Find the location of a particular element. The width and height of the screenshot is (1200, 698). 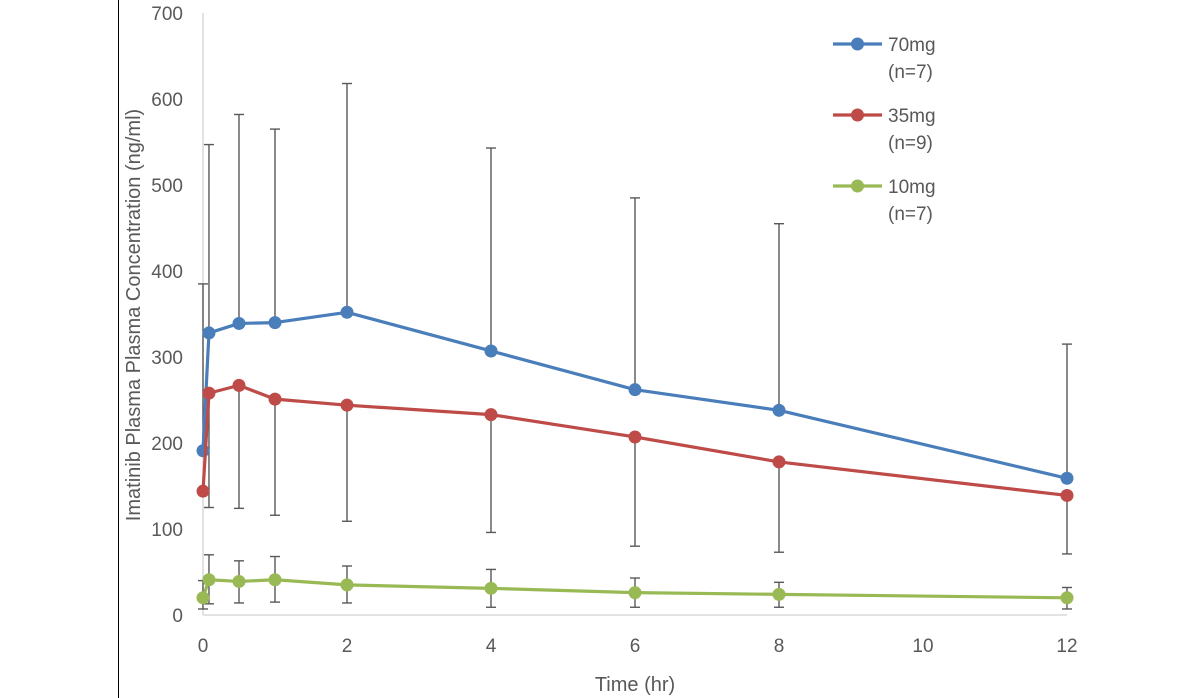

y-tick-label: 500 is located at coordinates (167, 186).